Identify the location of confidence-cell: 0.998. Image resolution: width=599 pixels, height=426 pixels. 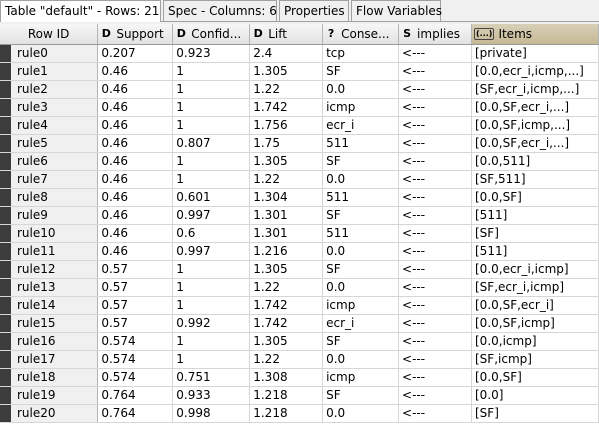
(211, 413).